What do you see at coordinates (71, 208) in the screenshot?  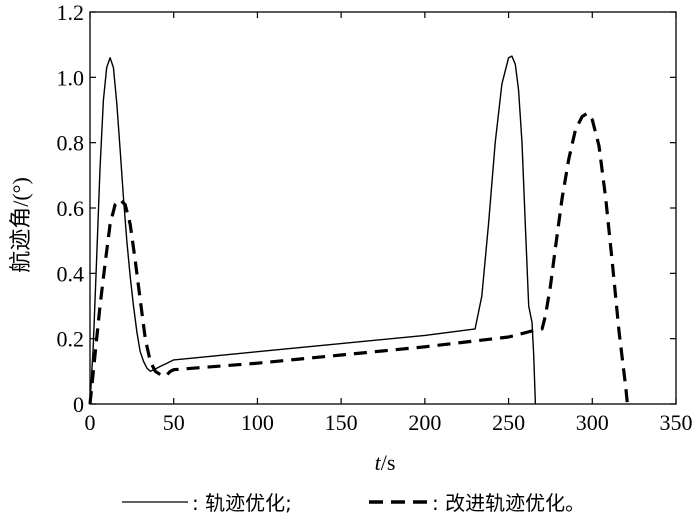 I see `y-tick-label: 0.6` at bounding box center [71, 208].